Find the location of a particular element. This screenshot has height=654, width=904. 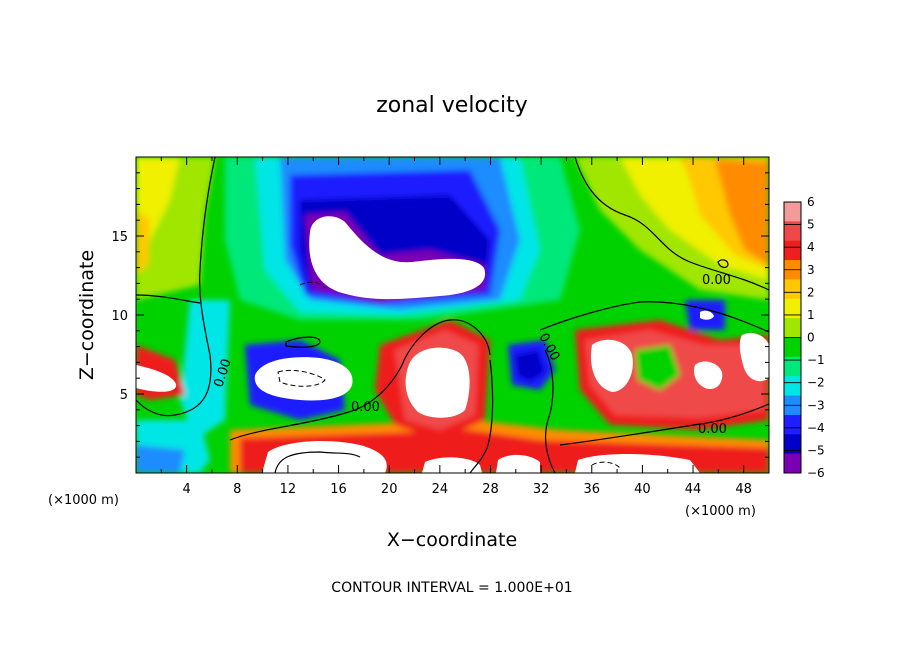

chart-title: zonal velocity is located at coordinates (452, 105).